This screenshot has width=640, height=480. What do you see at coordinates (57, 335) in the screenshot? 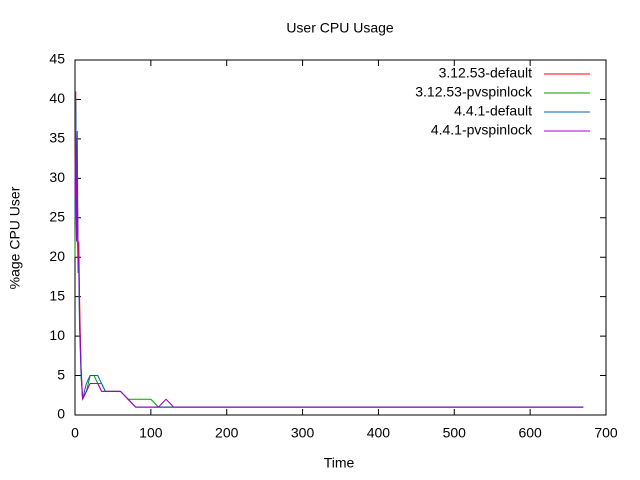
I see `y-tick-label: 10` at bounding box center [57, 335].